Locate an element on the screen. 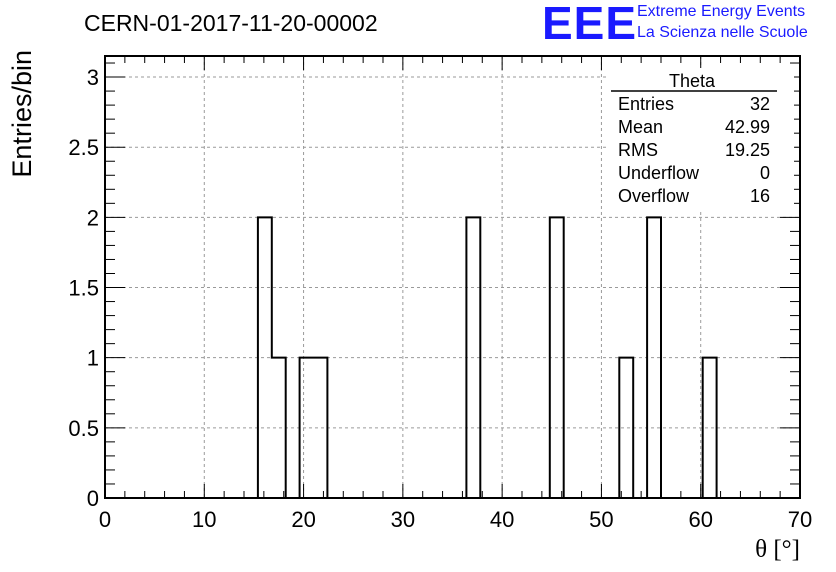 The image size is (836, 572). run-title: CERN-01-2017-11-20-00002 is located at coordinates (231, 23).